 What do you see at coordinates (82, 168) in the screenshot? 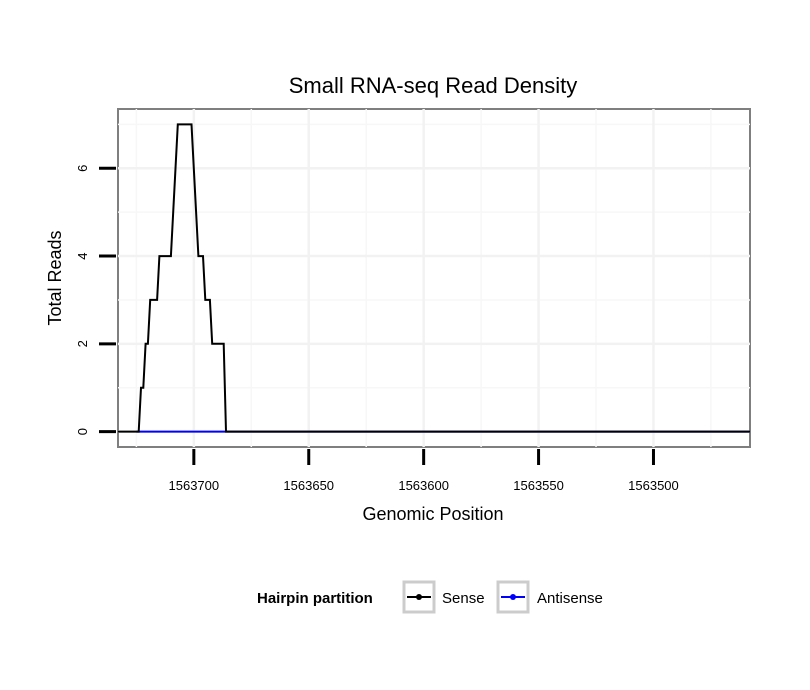
I see `y-tick-label: 6` at bounding box center [82, 168].